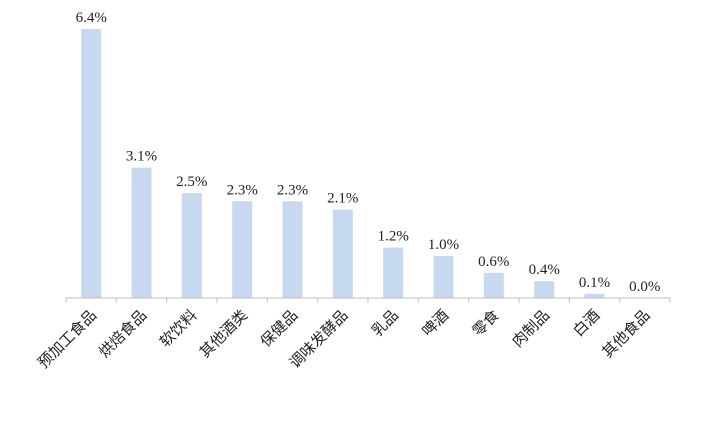  Describe the element at coordinates (544, 270) in the screenshot. I see `data-label: 0.4%` at that location.